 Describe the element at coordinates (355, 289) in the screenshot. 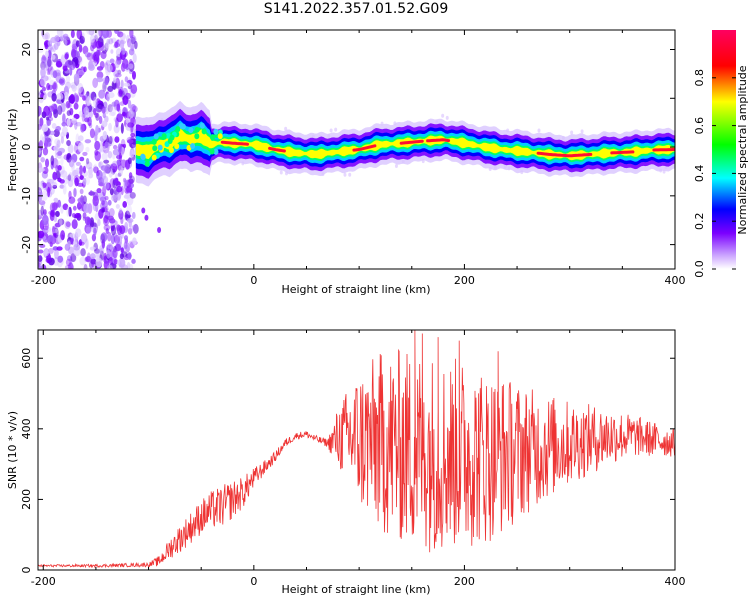

I see `spectrogram-xlabel: Height of straight line (km)` at that location.